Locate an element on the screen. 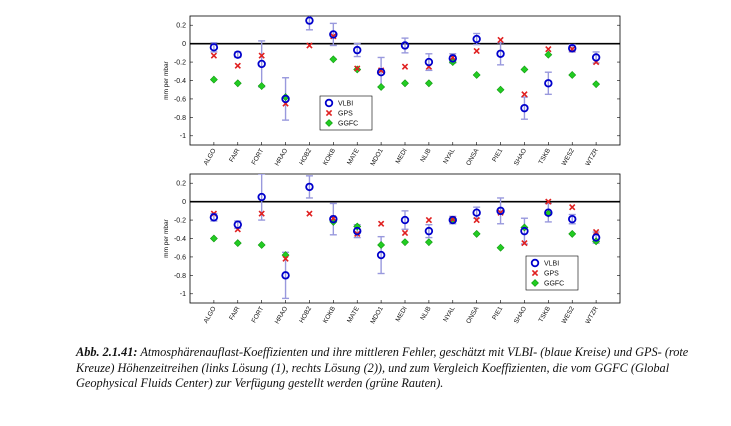 Image resolution: width=731 pixels, height=426 pixels. y-tick-label: -0.8 is located at coordinates (180, 118).